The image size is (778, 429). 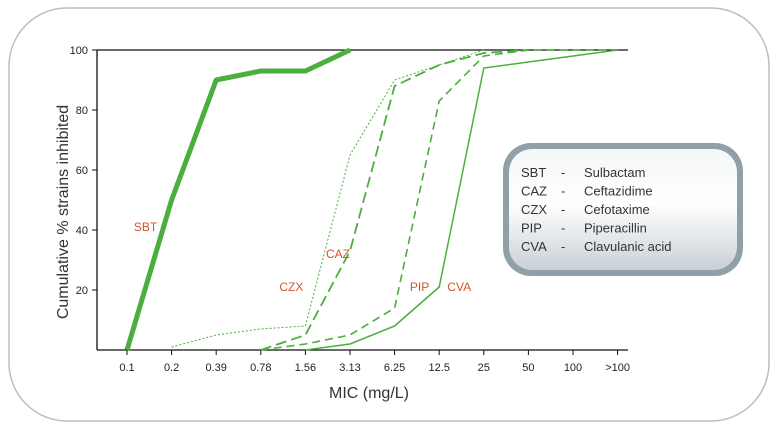 What do you see at coordinates (534, 246) in the screenshot?
I see `legend-abbr: CVA` at bounding box center [534, 246].